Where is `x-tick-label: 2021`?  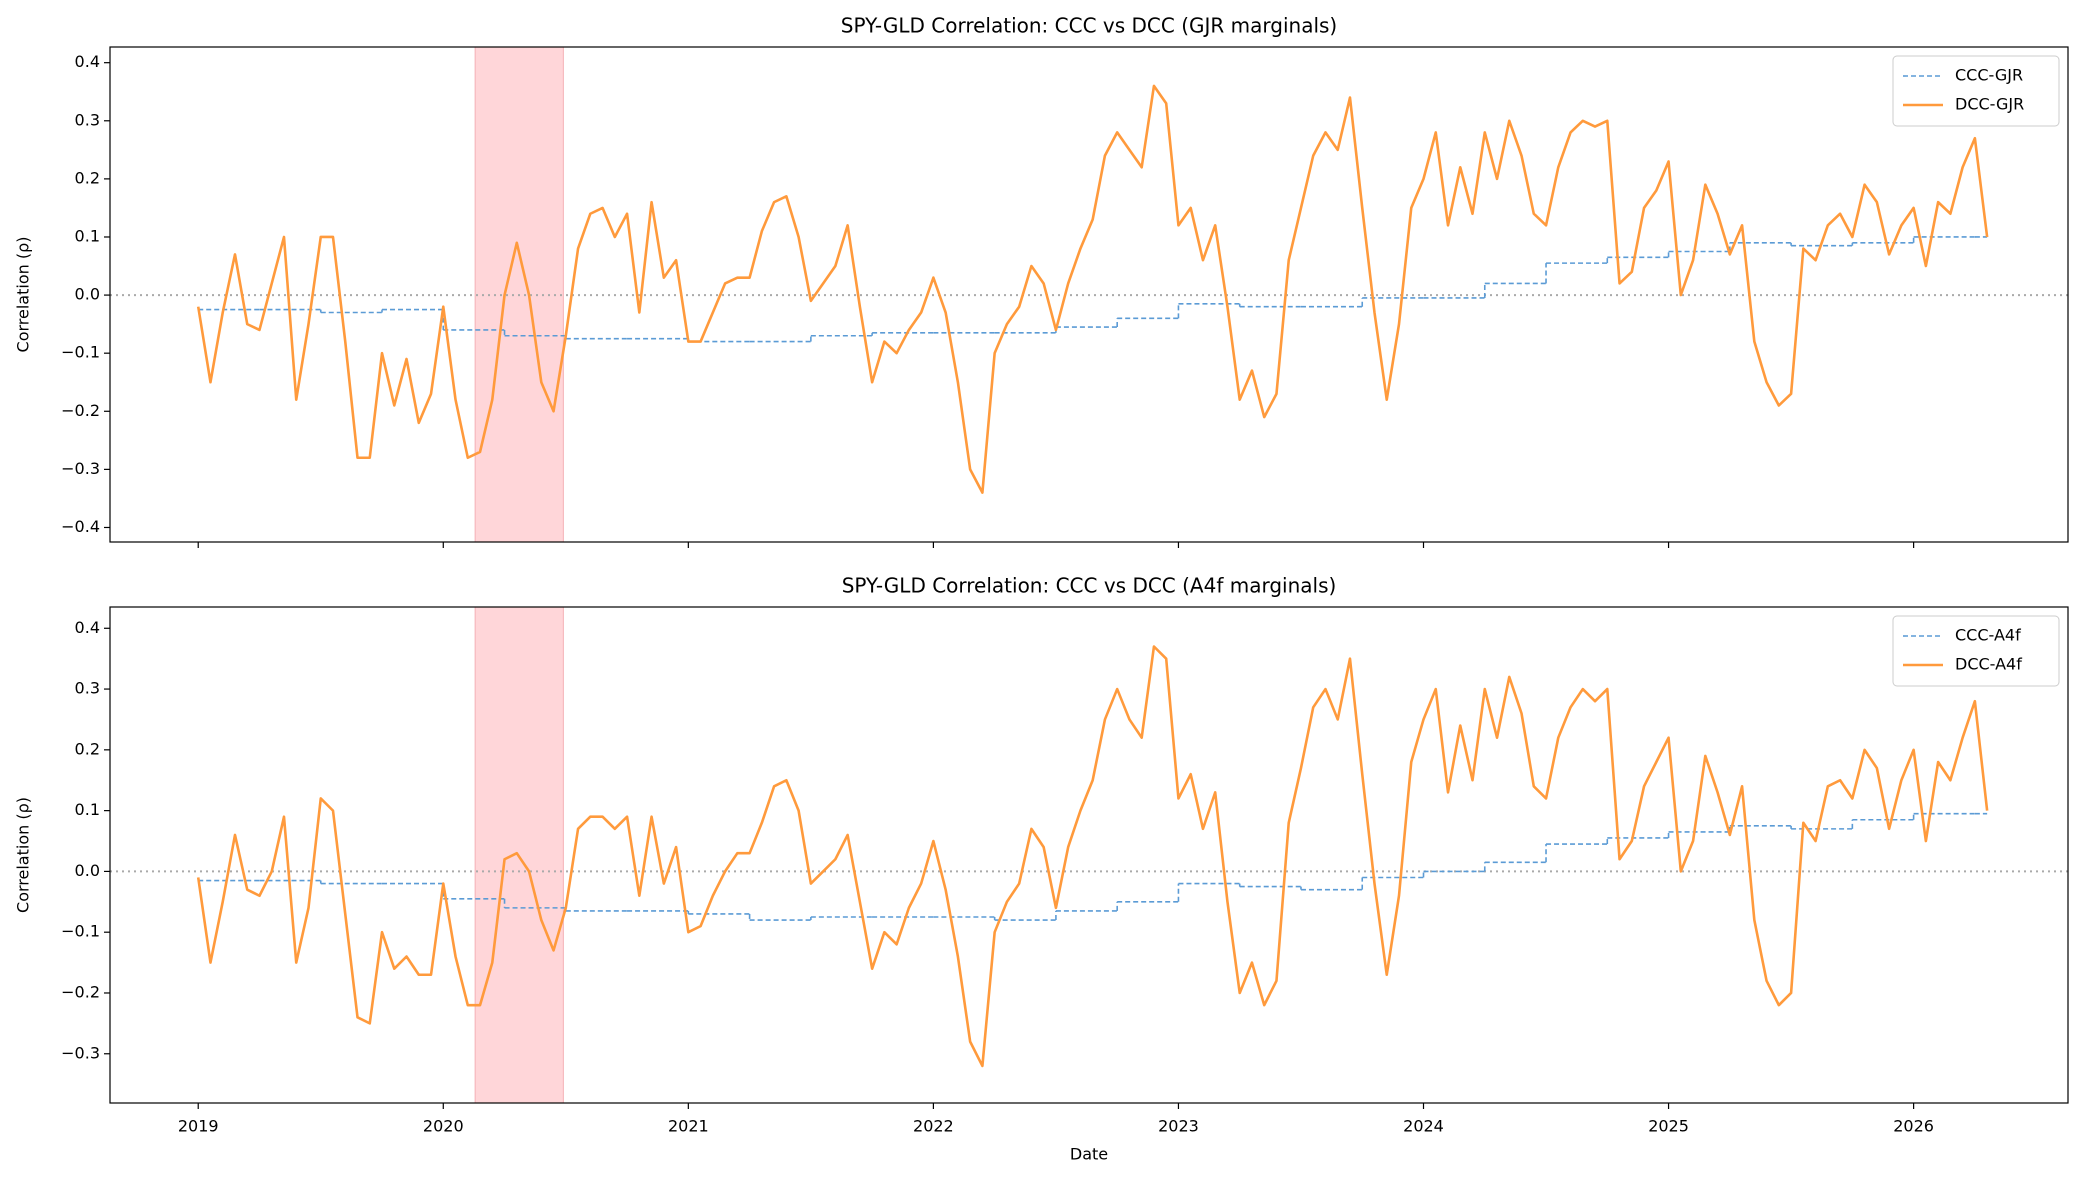
x-tick-label: 2021 is located at coordinates (688, 1126).